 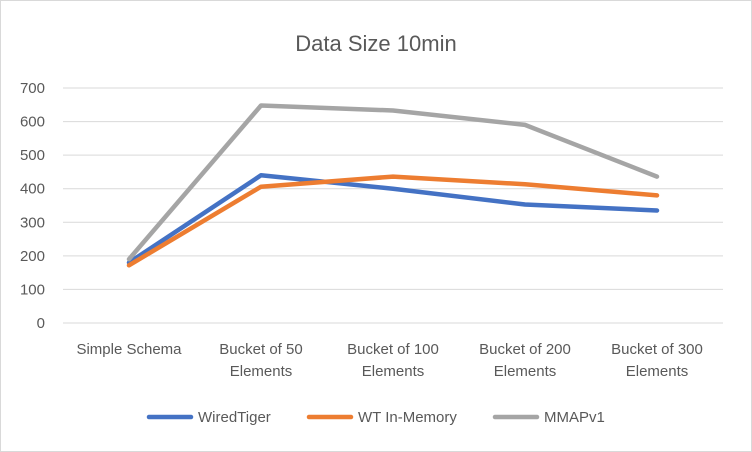 What do you see at coordinates (393, 360) in the screenshot?
I see `x-tick-label: Bucket of 100 Elements` at bounding box center [393, 360].